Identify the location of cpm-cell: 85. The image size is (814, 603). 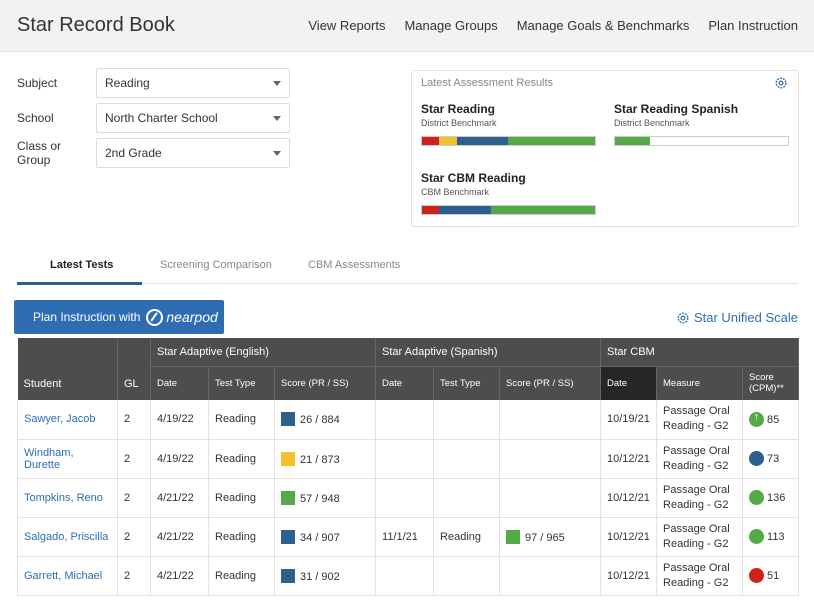
(771, 420).